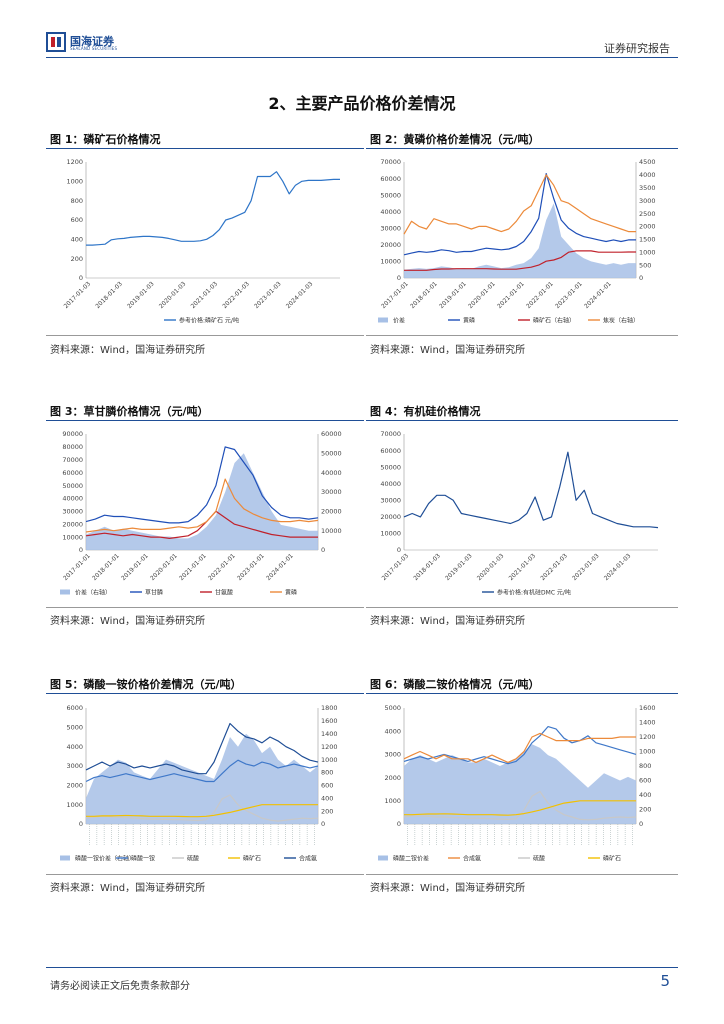 The width and height of the screenshot is (724, 1024). Describe the element at coordinates (120, 986) in the screenshot. I see `footer-disclaimer: 请务必阅读正文后免责条款部分` at that location.